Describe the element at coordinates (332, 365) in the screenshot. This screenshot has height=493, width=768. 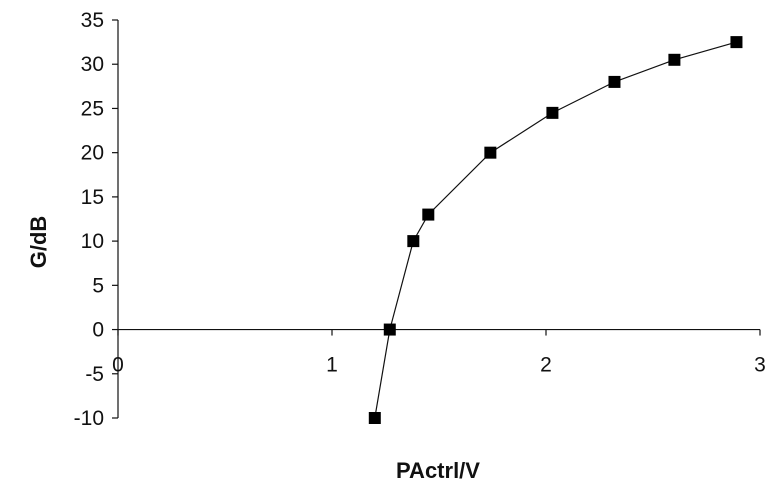
I see `x-tick-label: 1` at that location.